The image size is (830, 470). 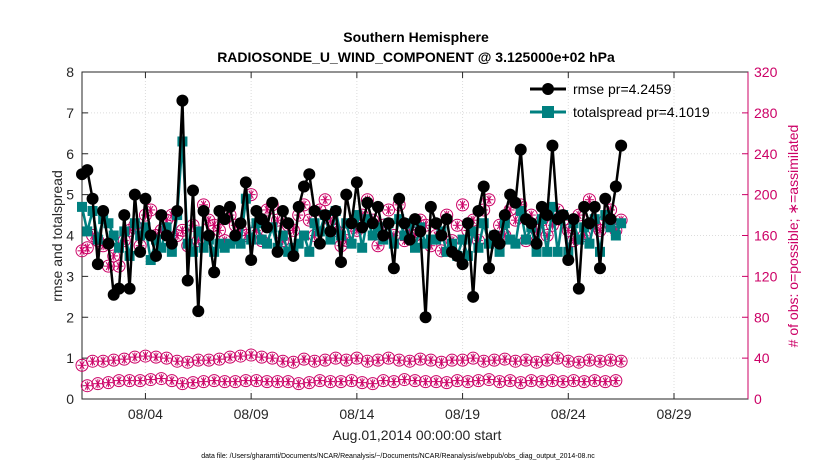 What do you see at coordinates (70, 113) in the screenshot?
I see `y-left-tick-label: 7` at bounding box center [70, 113].